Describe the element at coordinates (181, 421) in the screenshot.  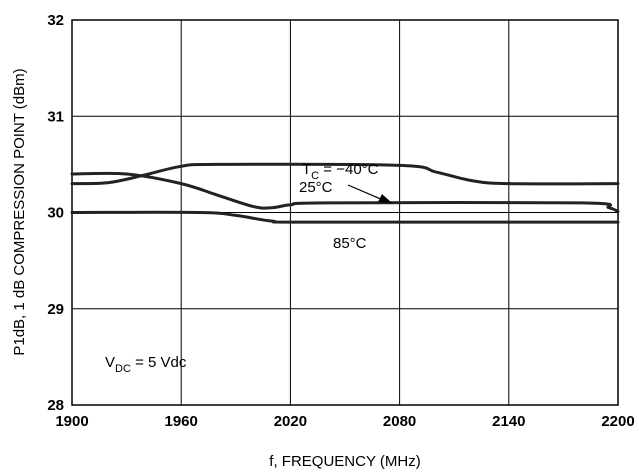
I see `x-tick-label: 1960` at that location.